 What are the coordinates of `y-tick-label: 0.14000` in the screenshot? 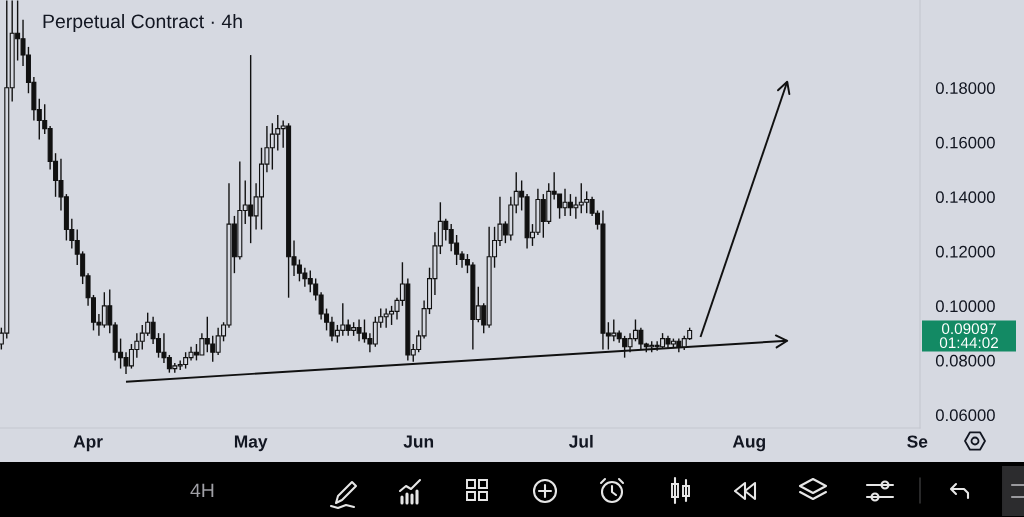 It's located at (965, 197).